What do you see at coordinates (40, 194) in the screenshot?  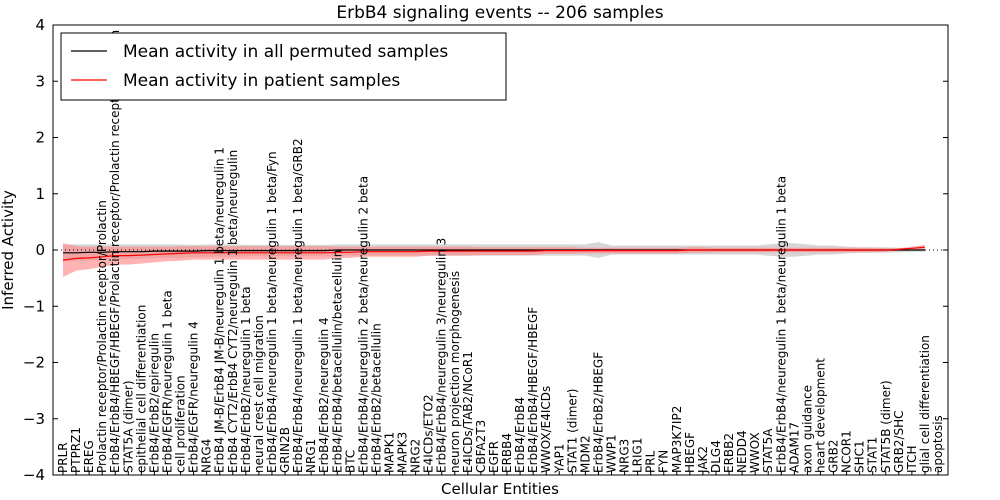 I see `y-tick-label: 1` at bounding box center [40, 194].